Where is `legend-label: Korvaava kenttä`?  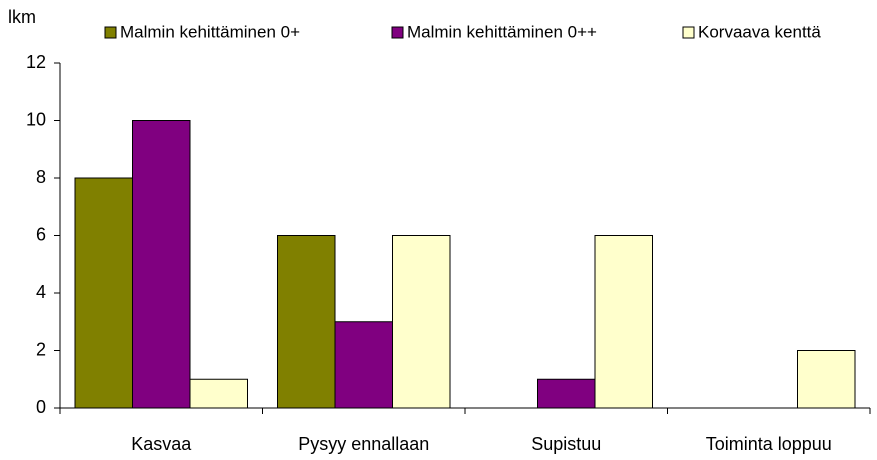
legend-label: Korvaava kenttä is located at coordinates (759, 31).